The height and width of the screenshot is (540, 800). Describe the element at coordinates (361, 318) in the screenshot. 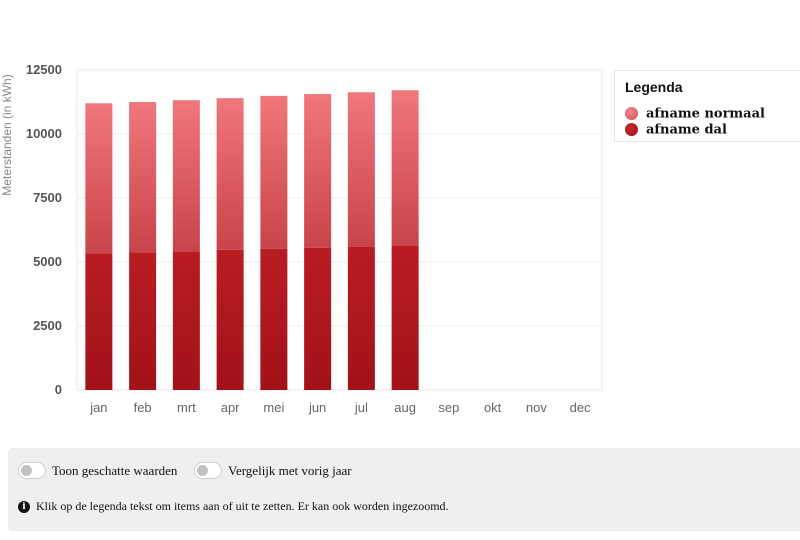

I see `bar-afname-dal-jul` at that location.